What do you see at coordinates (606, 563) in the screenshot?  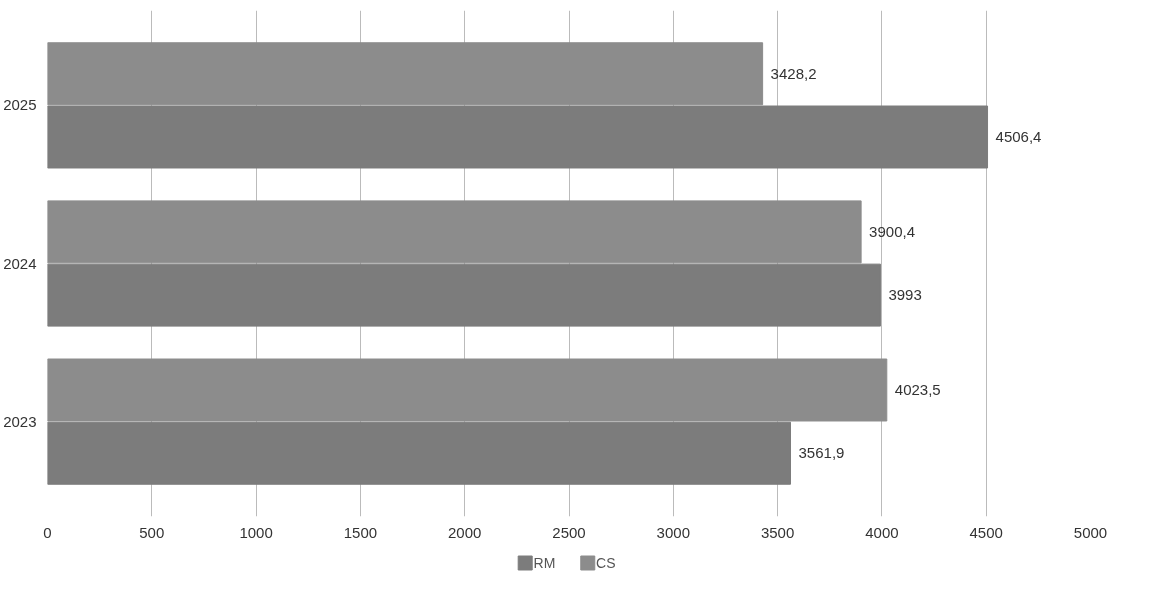 I see `legend-label: CS` at bounding box center [606, 563].